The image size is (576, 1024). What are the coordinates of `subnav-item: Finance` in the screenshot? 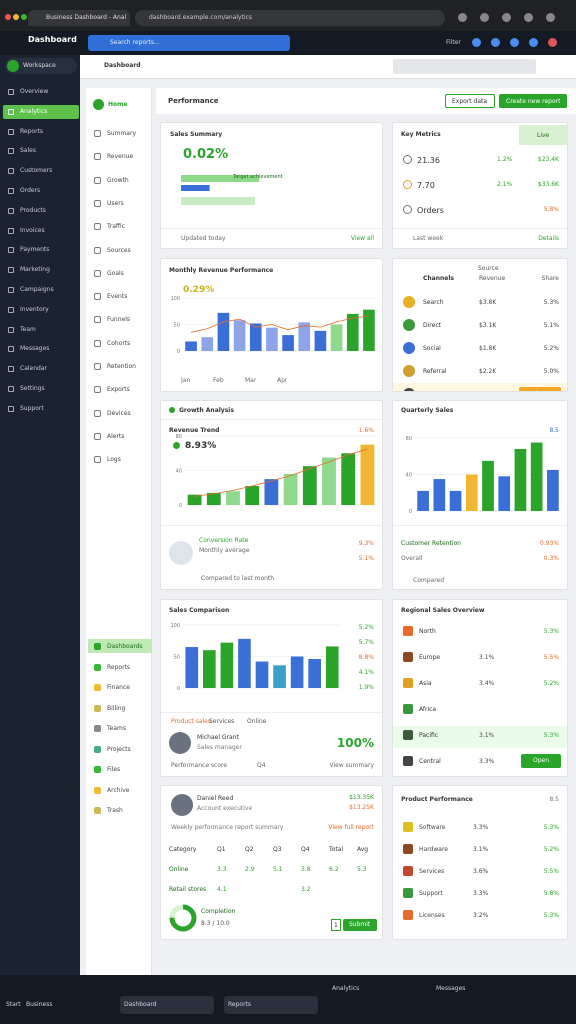 It's located at (118, 687).